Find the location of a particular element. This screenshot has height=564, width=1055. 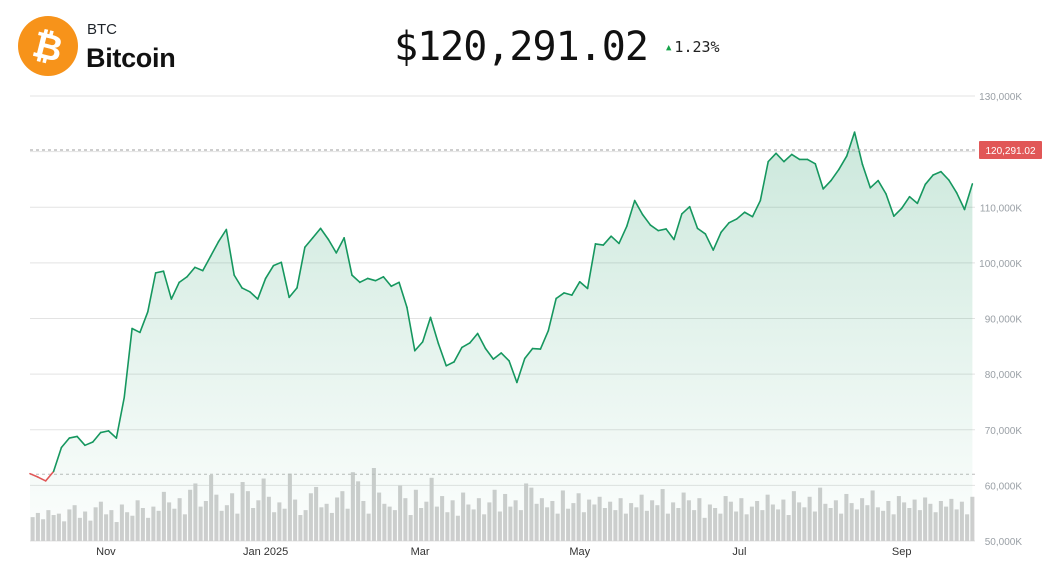

x-tick-label: Jul is located at coordinates (739, 552).